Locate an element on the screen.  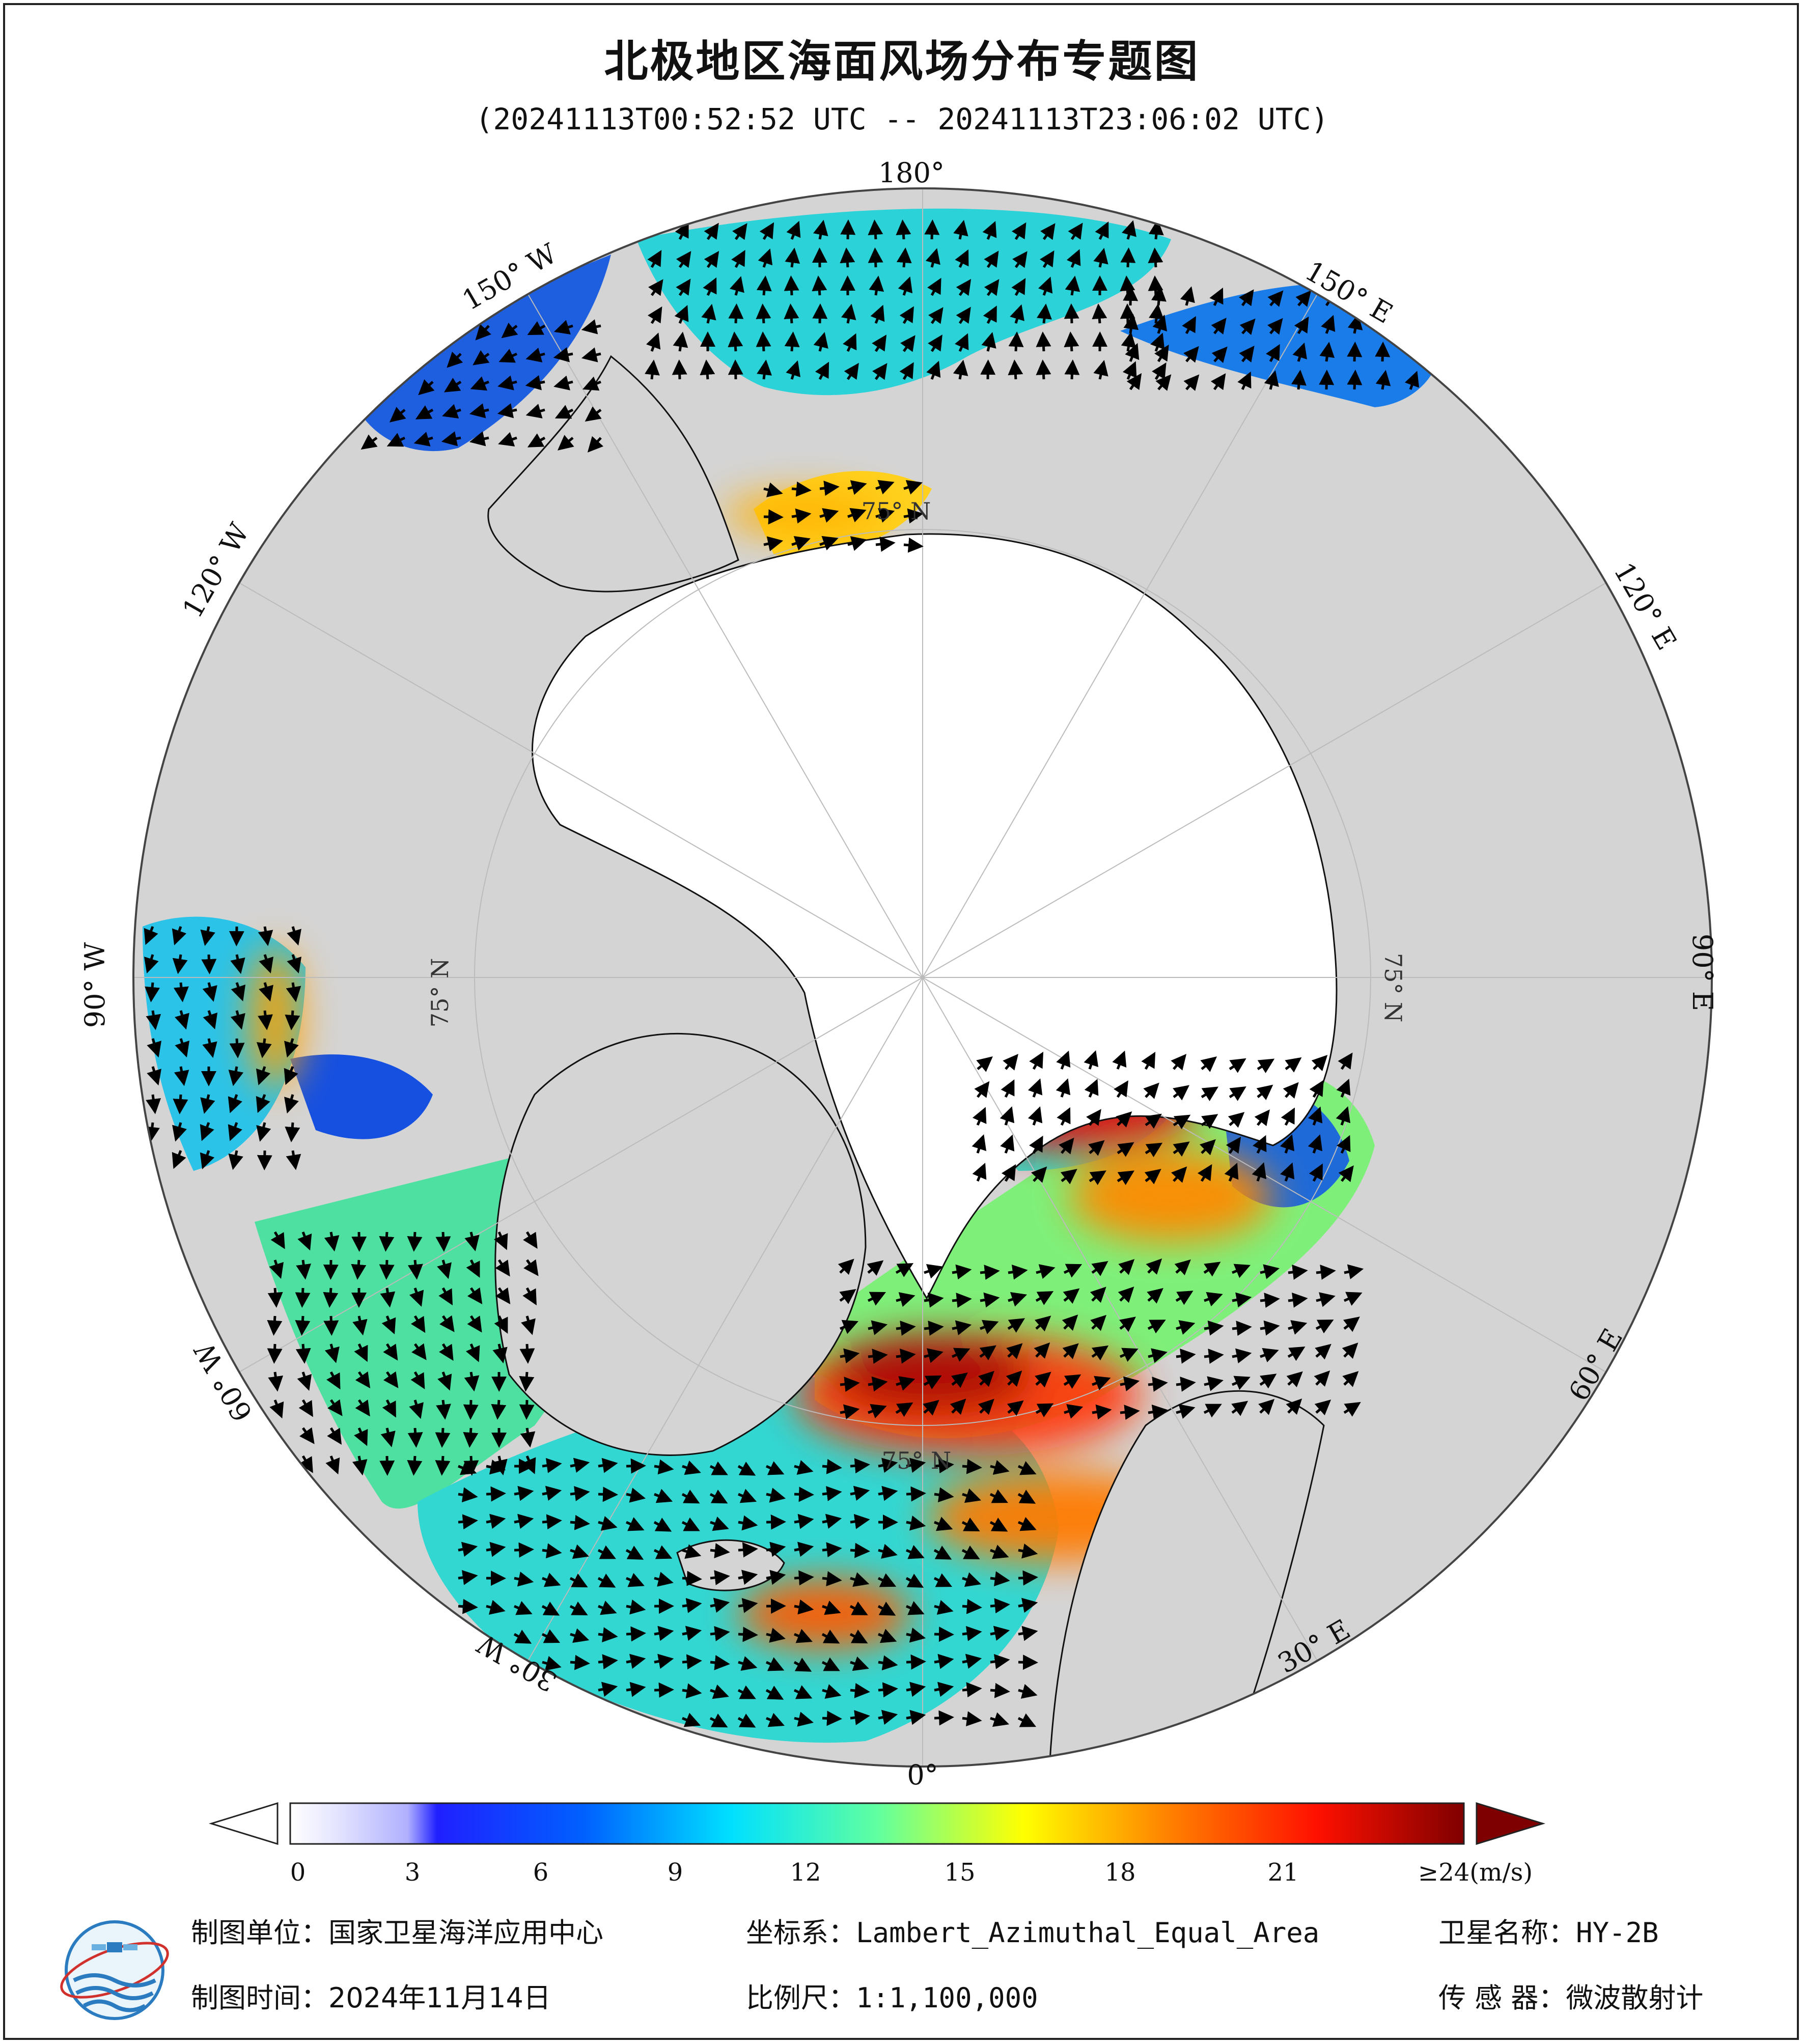
satellite-label: 卫星名称： is located at coordinates (1507, 1933).